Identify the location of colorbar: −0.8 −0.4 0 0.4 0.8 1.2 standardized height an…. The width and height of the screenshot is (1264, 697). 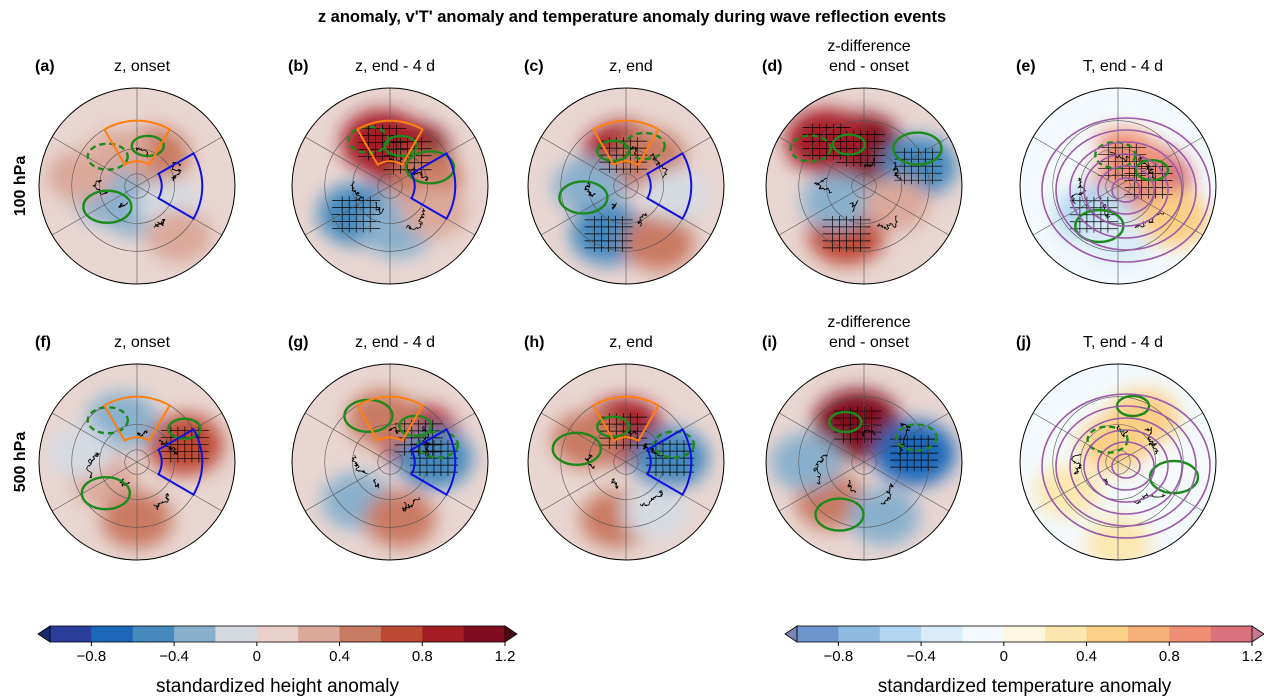
(277, 661).